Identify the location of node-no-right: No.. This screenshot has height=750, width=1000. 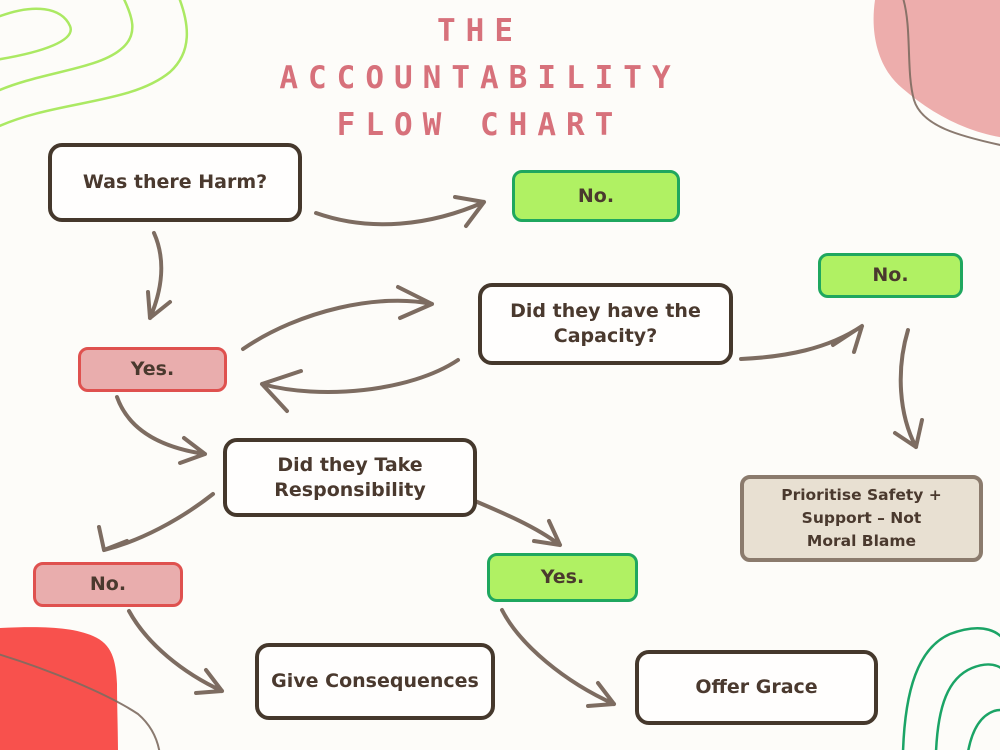
(890, 275).